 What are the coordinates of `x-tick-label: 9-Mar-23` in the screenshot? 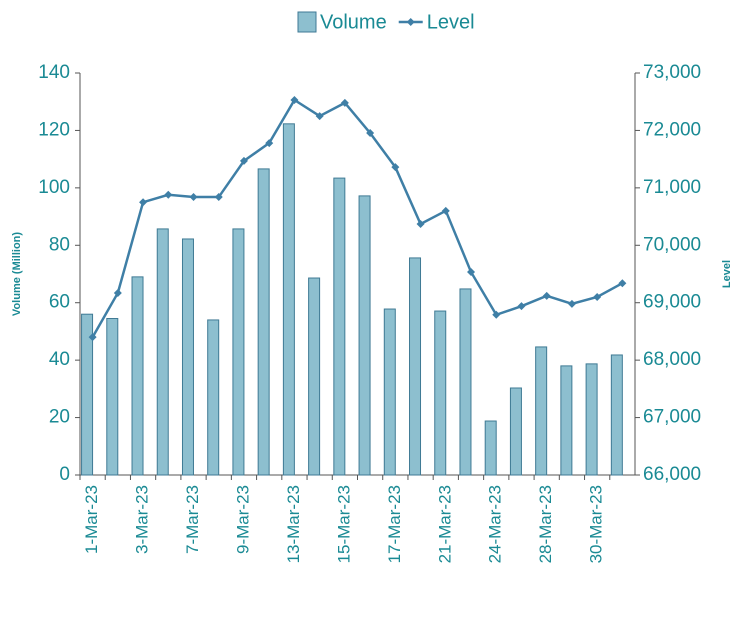 It's located at (242, 519).